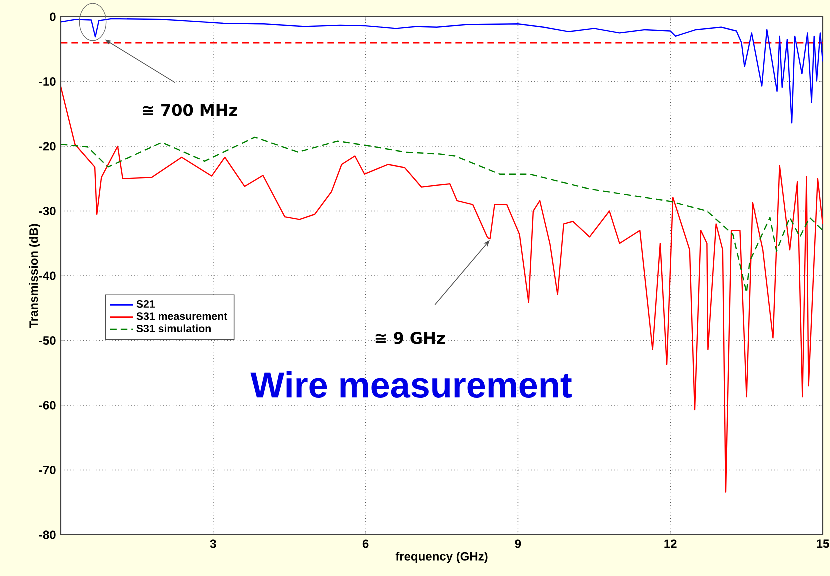 The height and width of the screenshot is (576, 830). What do you see at coordinates (47, 470) in the screenshot?
I see `y-tick-label: -70` at bounding box center [47, 470].